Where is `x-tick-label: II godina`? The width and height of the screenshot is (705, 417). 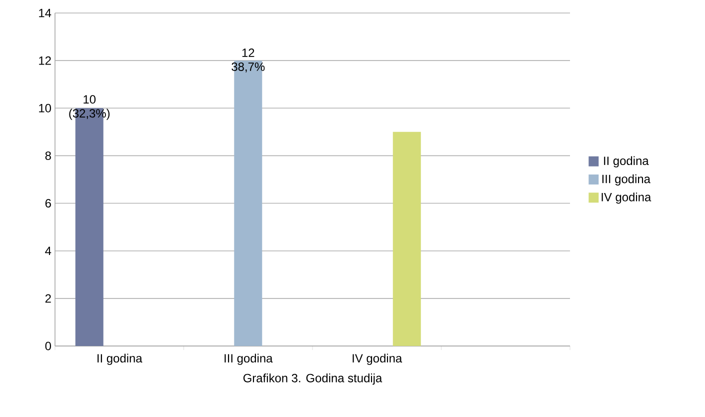
x-tick-label: II godina is located at coordinates (120, 359).